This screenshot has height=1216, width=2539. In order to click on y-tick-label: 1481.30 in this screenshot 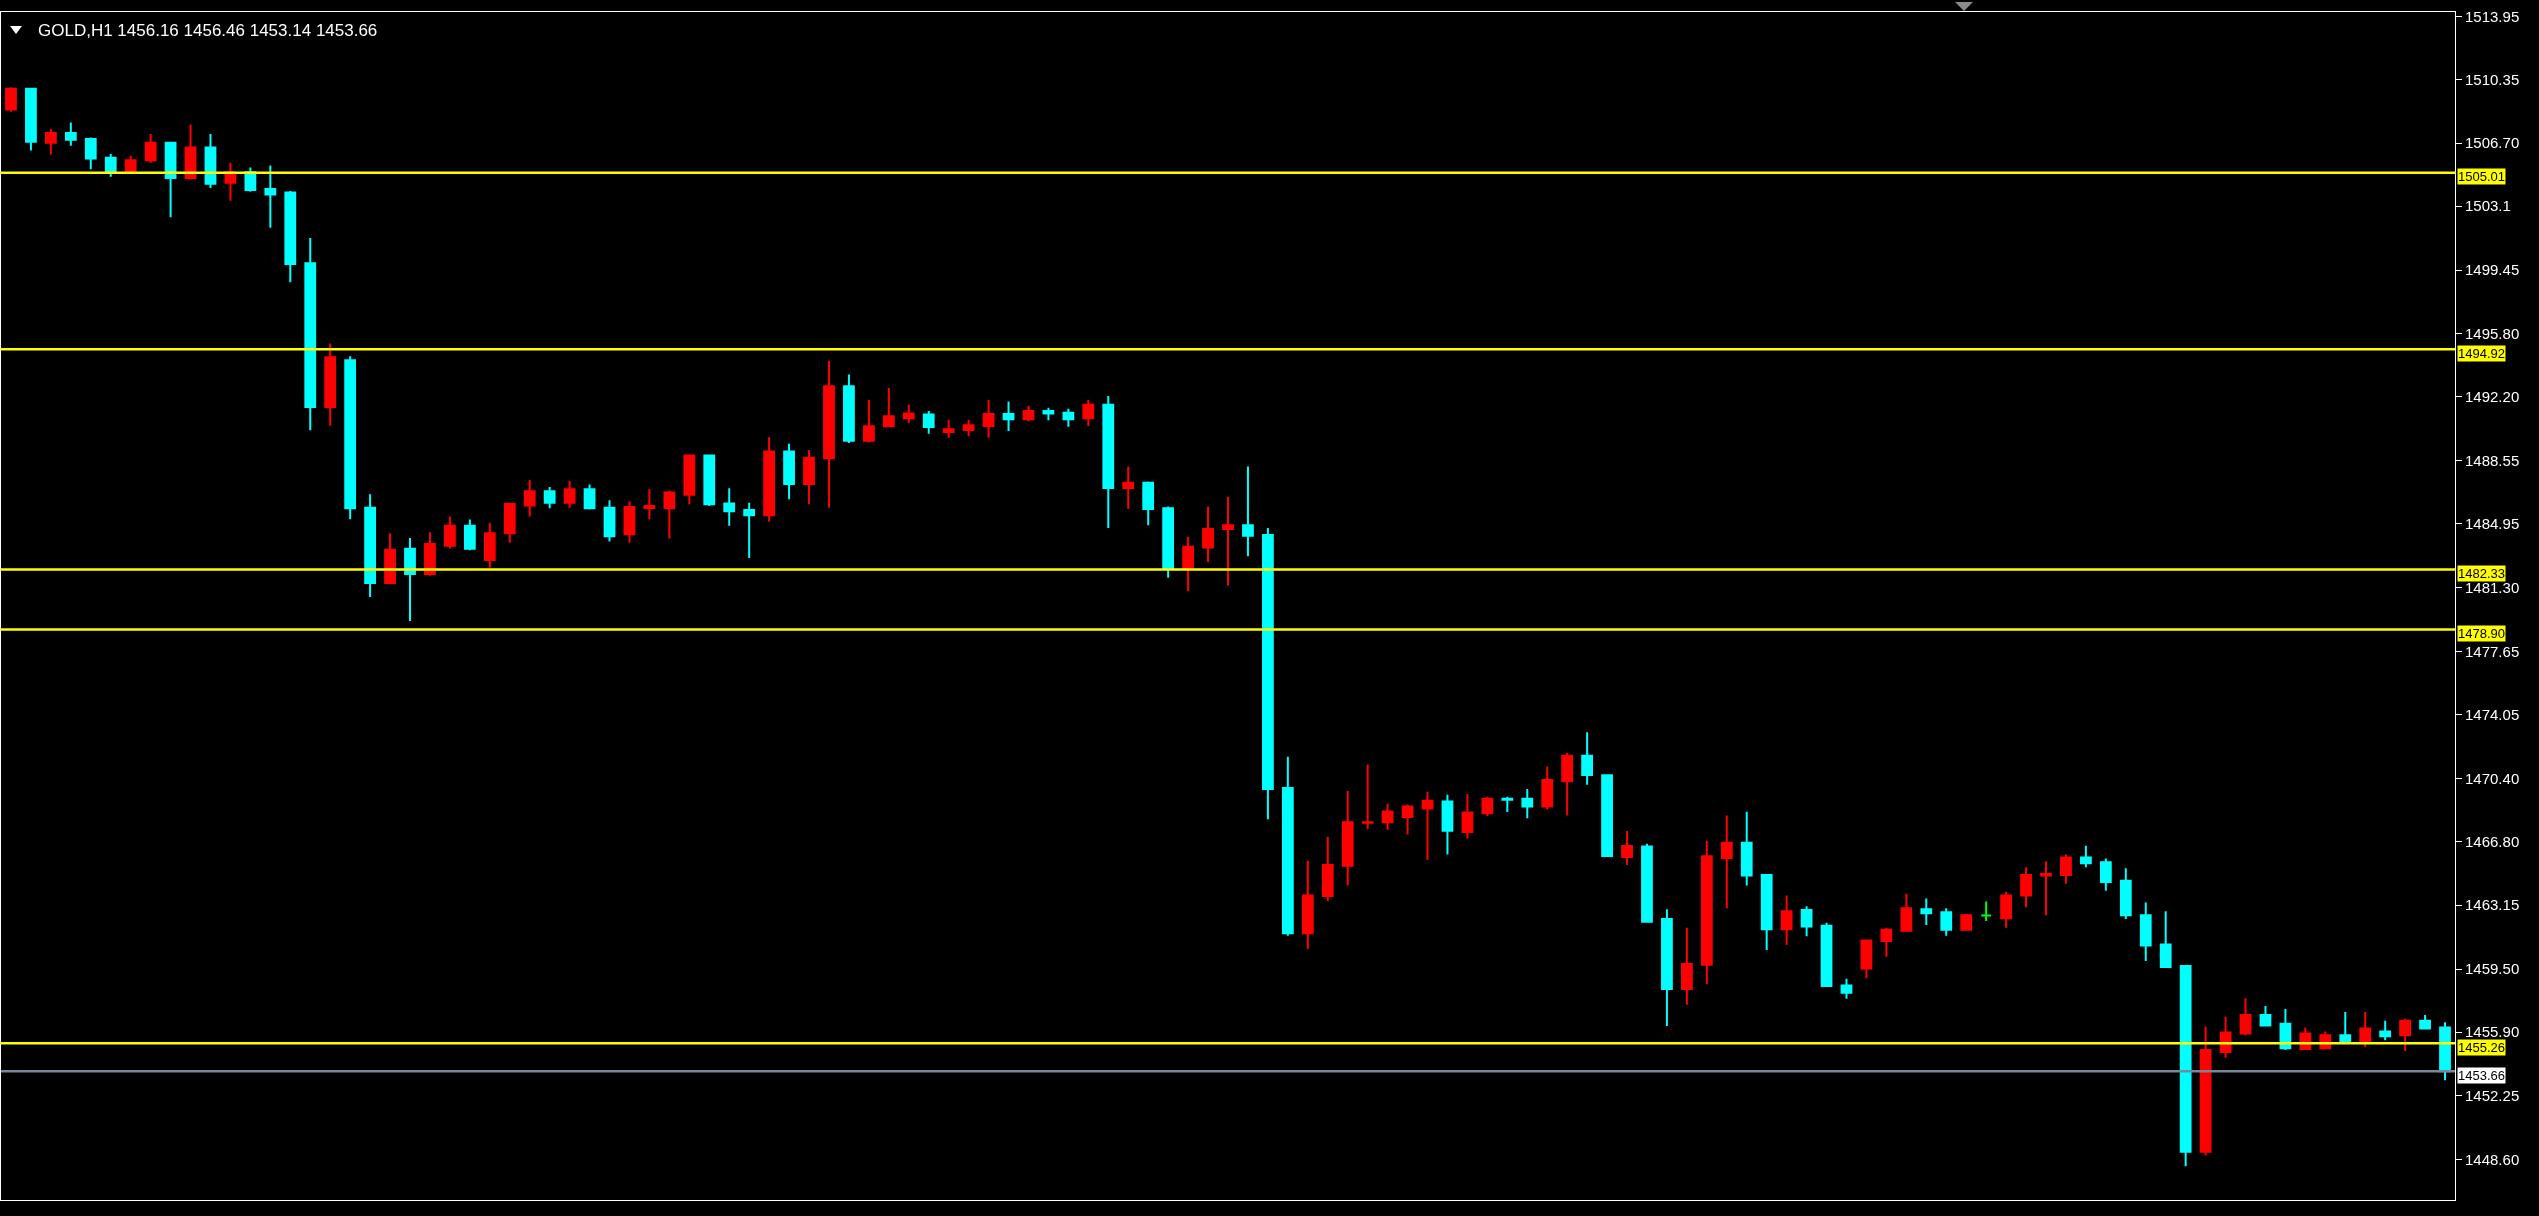, I will do `click(2492, 587)`.